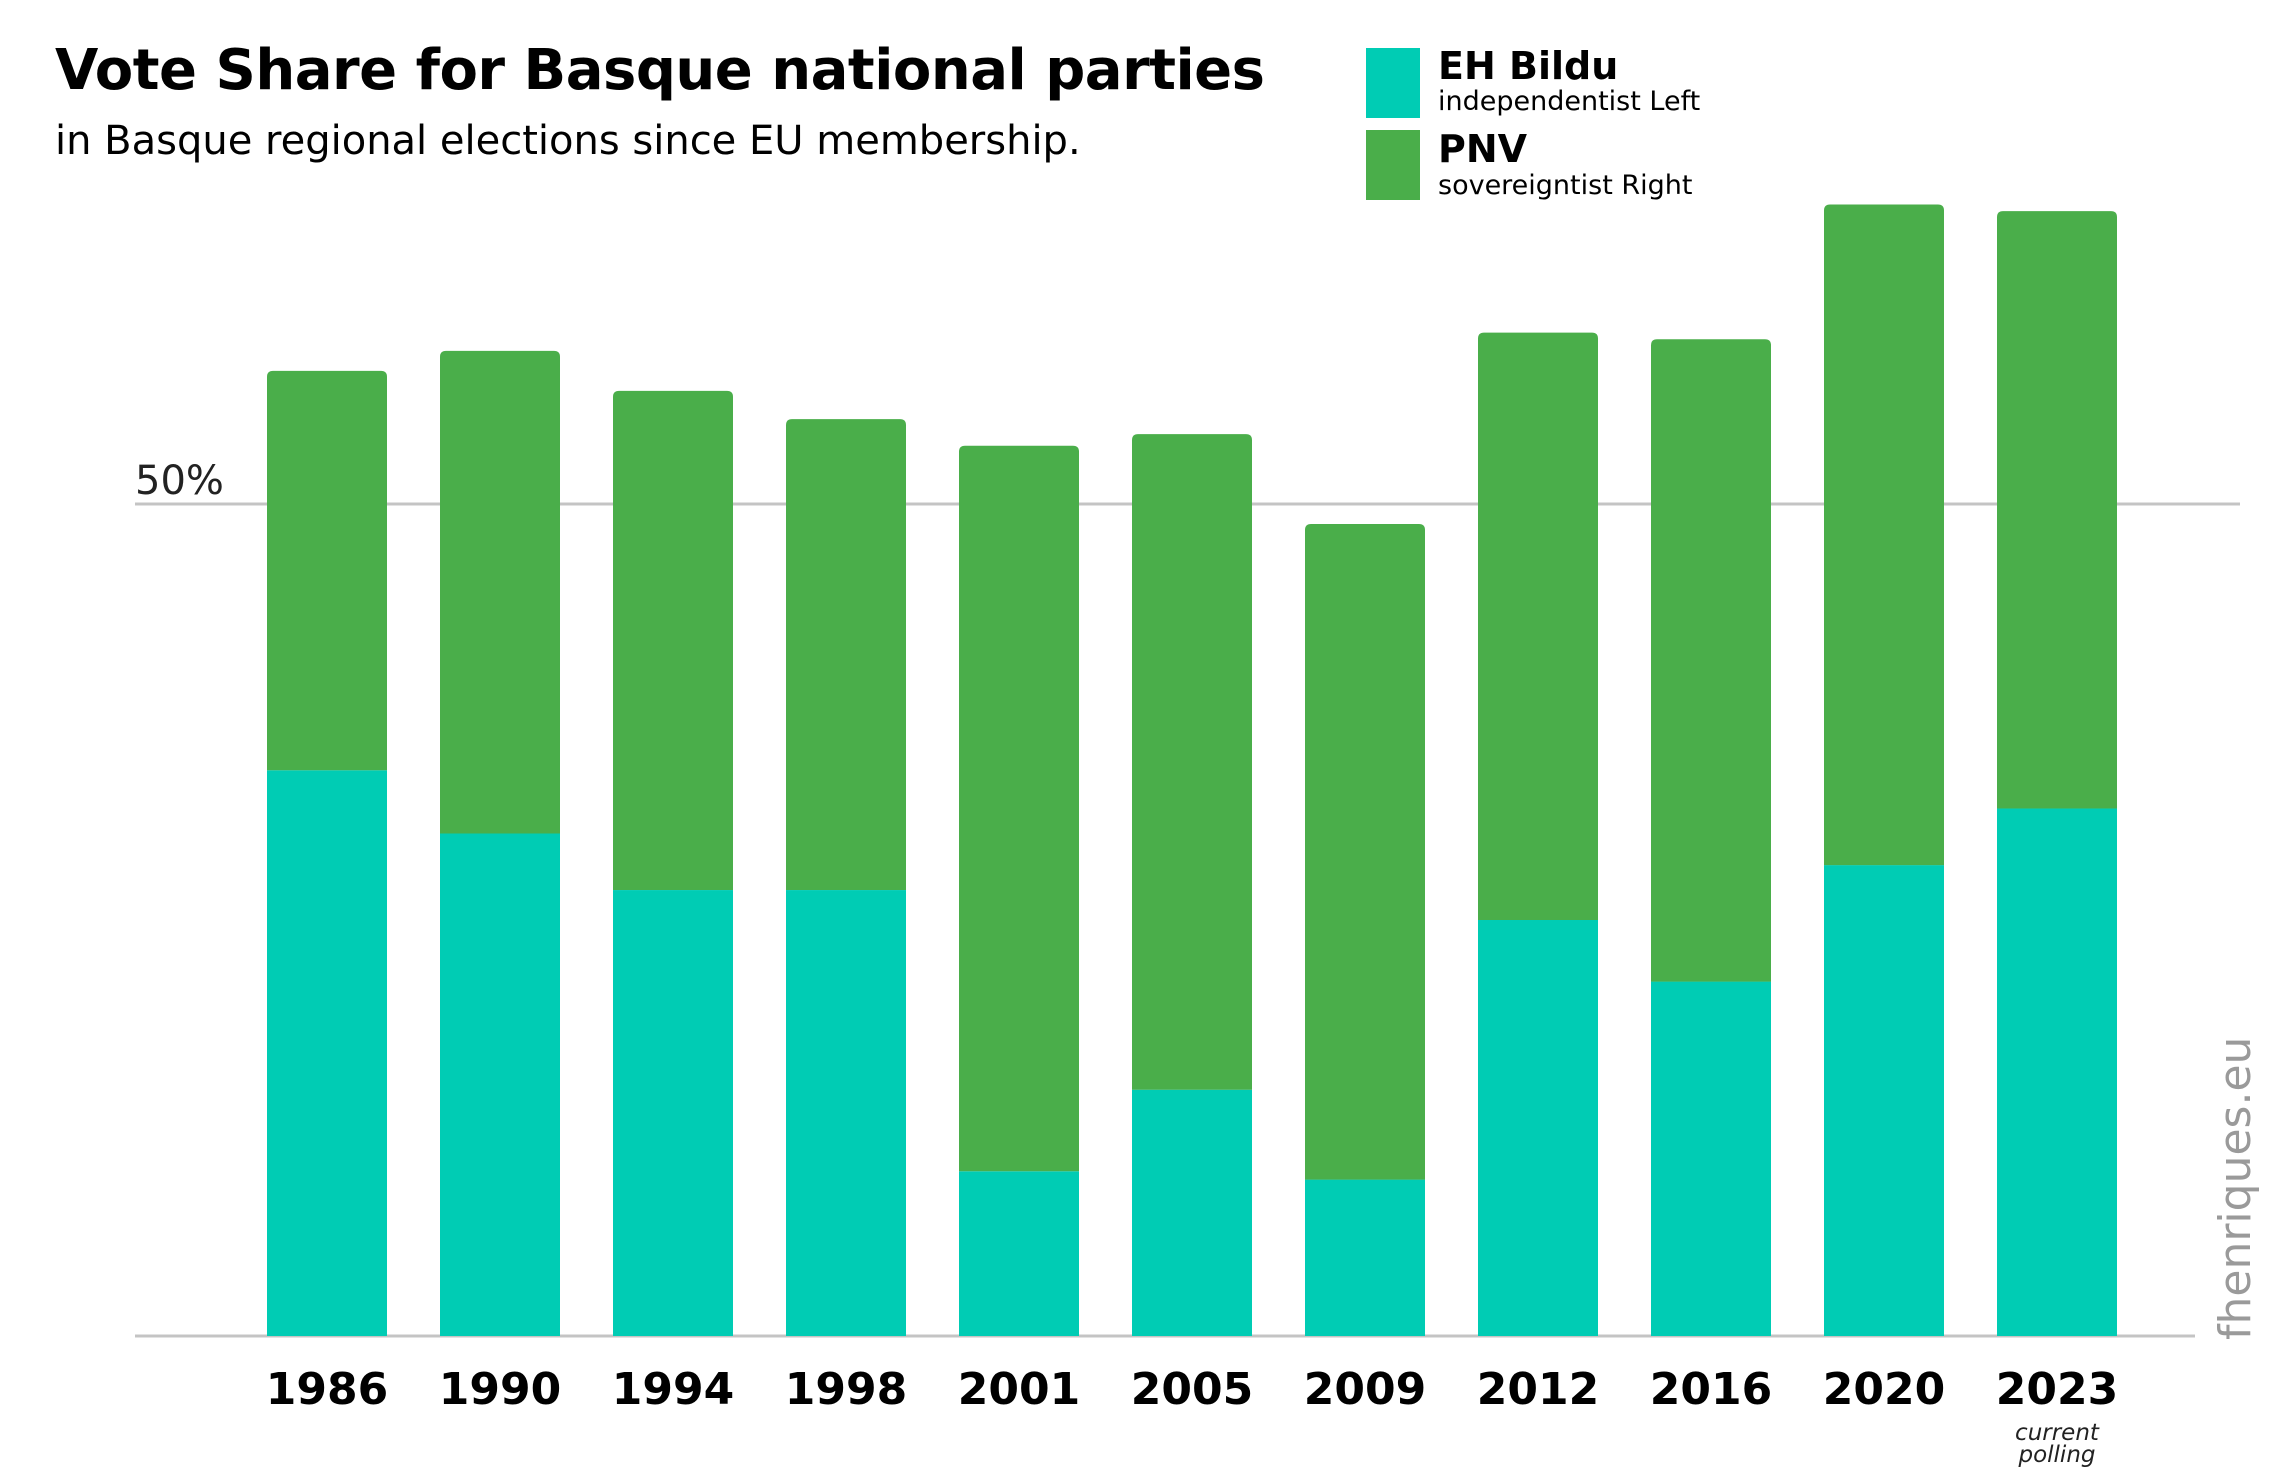  Describe the element at coordinates (1483, 149) in the screenshot. I see `legend-label-pnv: PNV` at that location.